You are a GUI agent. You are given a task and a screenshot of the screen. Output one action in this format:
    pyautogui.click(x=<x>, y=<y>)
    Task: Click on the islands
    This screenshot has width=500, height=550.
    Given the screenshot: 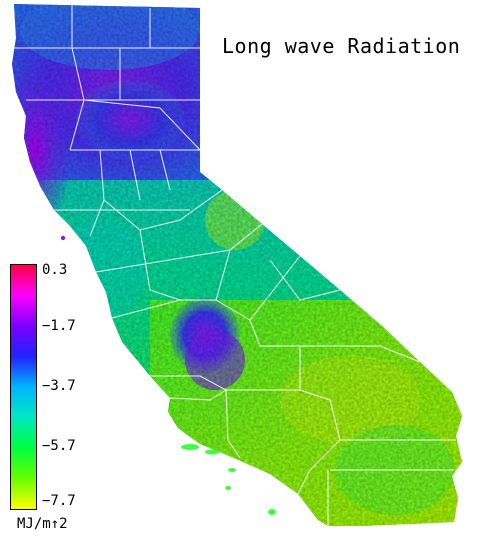 What is the action you would take?
    pyautogui.click(x=228, y=479)
    